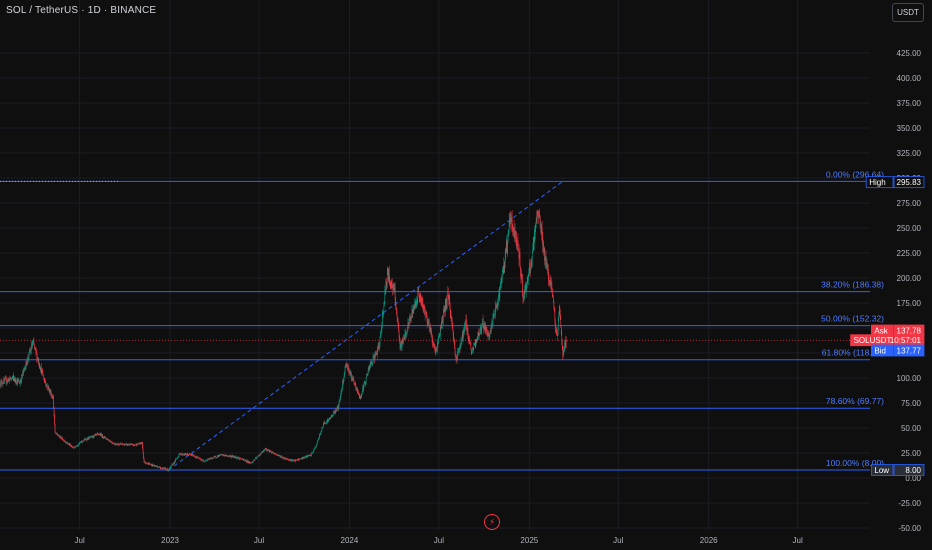  What do you see at coordinates (855, 401) in the screenshot?
I see `fib-level-label: 78.60% (69.77)` at bounding box center [855, 401].